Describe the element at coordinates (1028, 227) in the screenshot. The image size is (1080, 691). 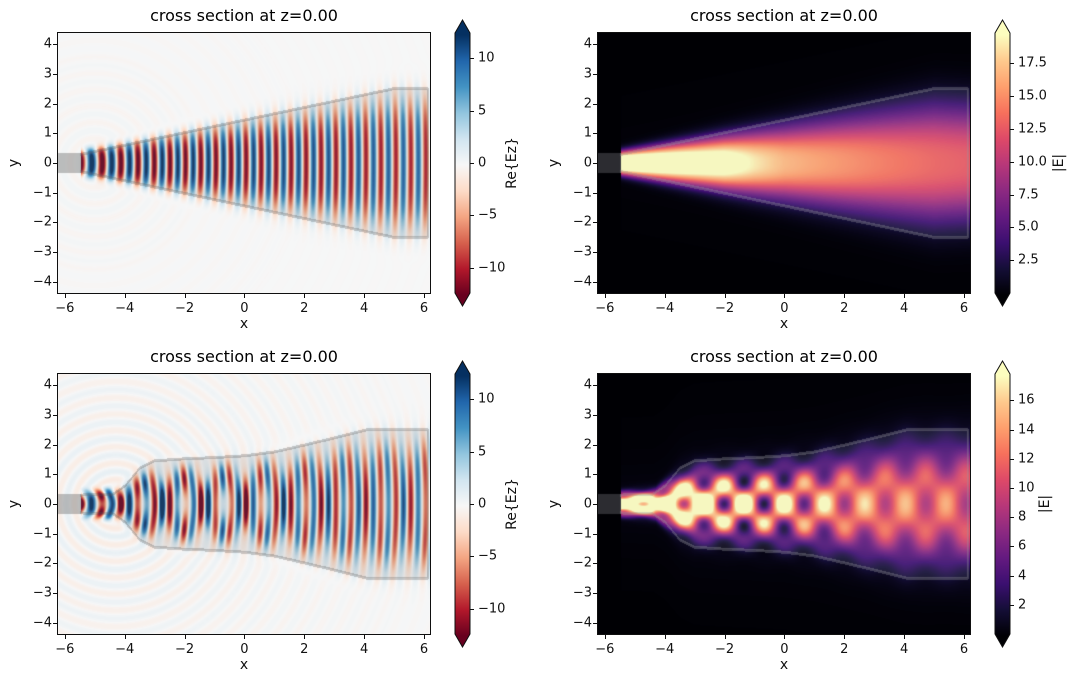
I see `colorbar-tick-label: 5.0` at that location.